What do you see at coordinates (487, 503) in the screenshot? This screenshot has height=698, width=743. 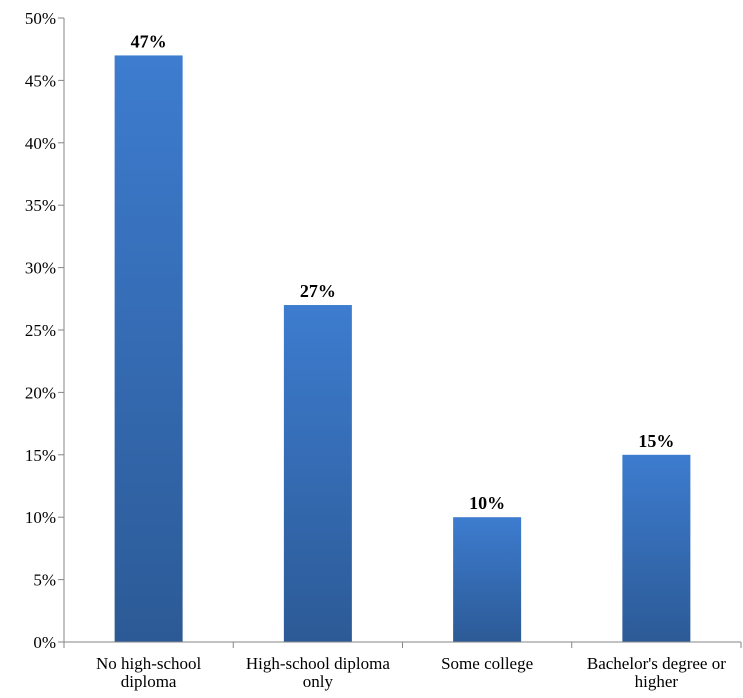 I see `data-label: 10%` at bounding box center [487, 503].